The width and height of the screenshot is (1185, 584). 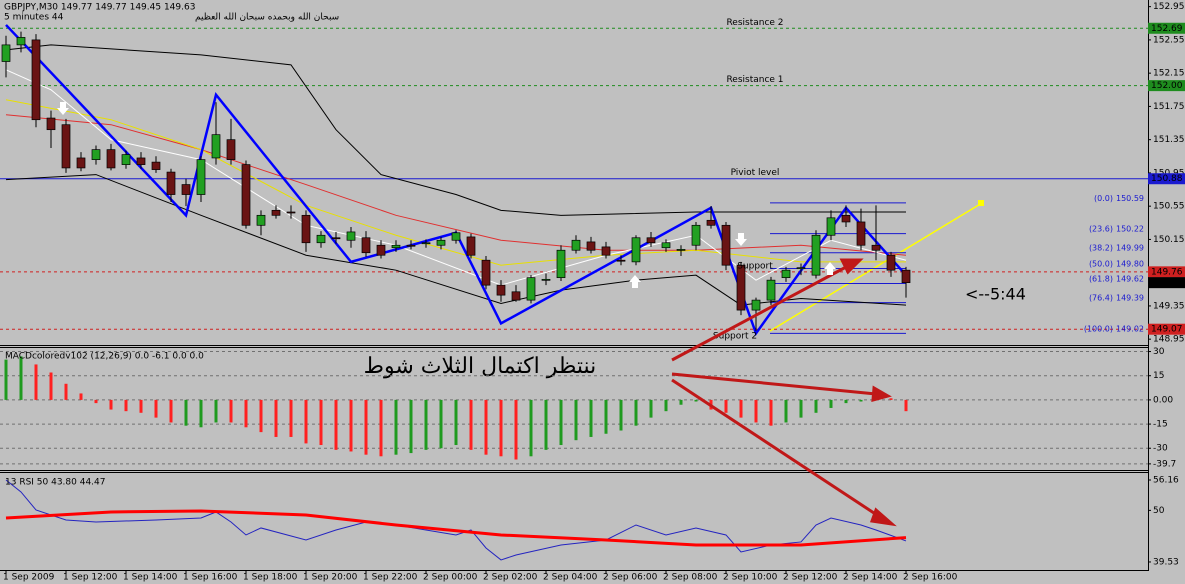 What do you see at coordinates (735, 337) in the screenshot?
I see `level-label: Support 2` at bounding box center [735, 337].